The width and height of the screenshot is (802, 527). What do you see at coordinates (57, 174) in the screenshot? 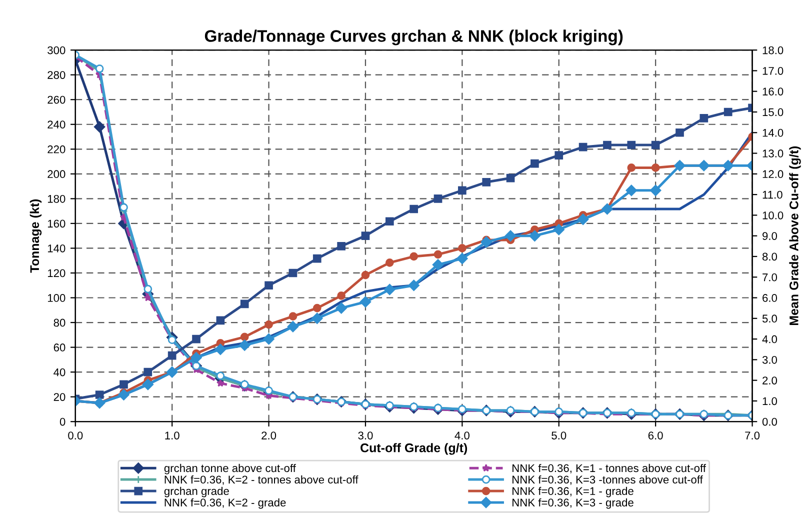
I see `y-tick-label: 200` at bounding box center [57, 174].